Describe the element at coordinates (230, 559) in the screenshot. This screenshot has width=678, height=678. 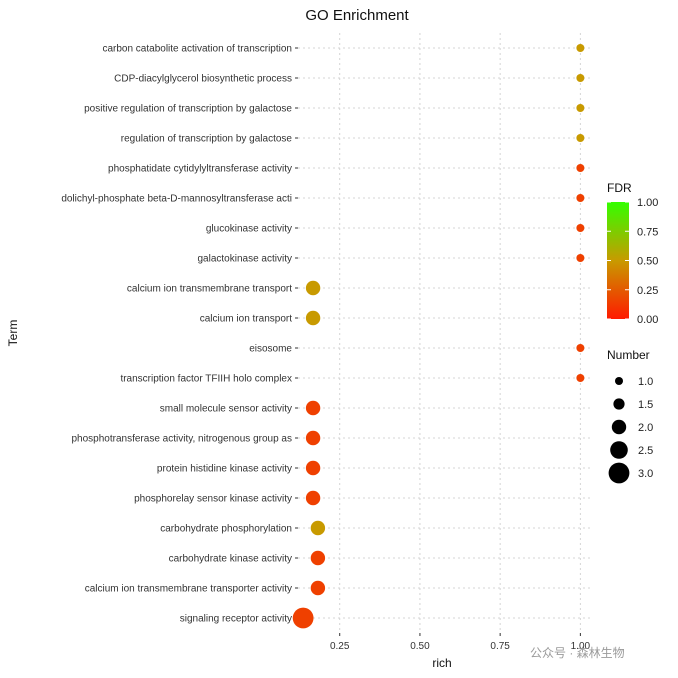
I see `term-label: carbohydrate kinase activity` at that location.